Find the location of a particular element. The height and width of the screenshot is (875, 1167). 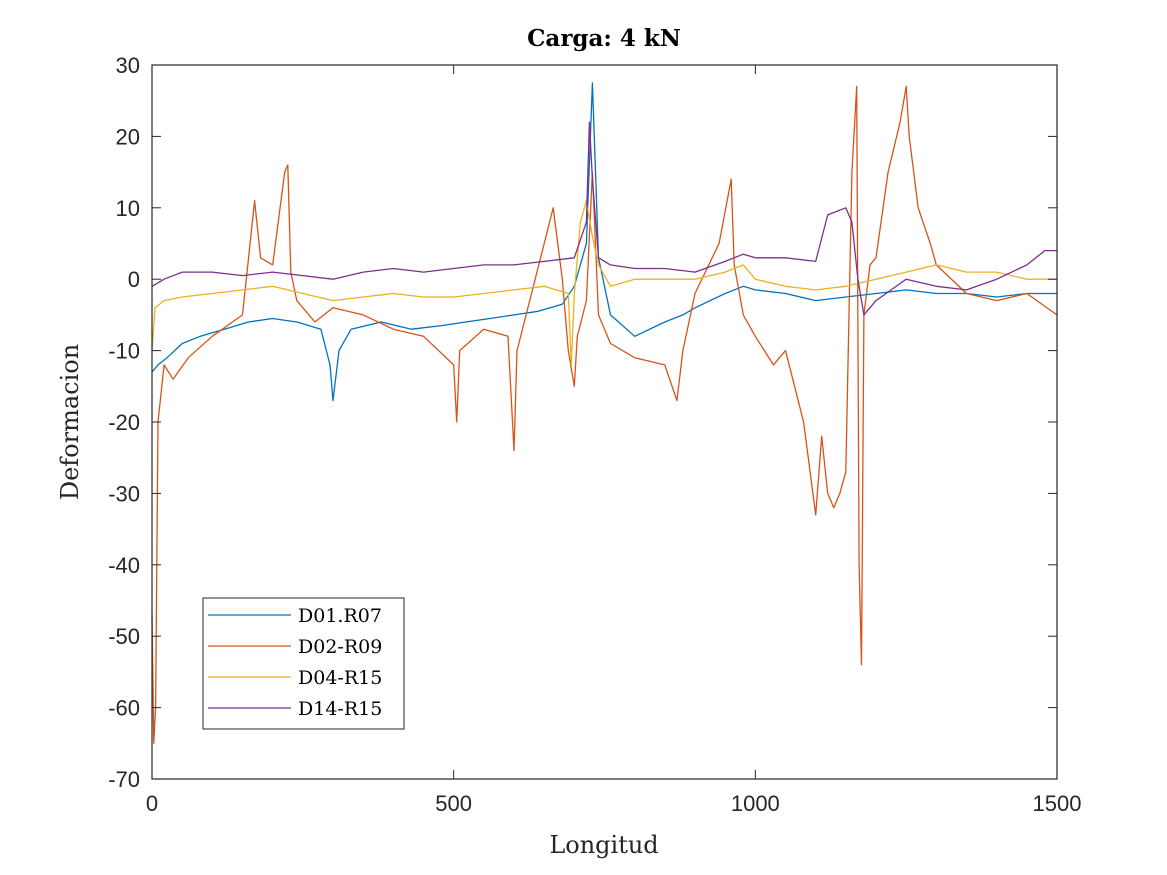

legend-label-3: D04-R15 is located at coordinates (340, 678).